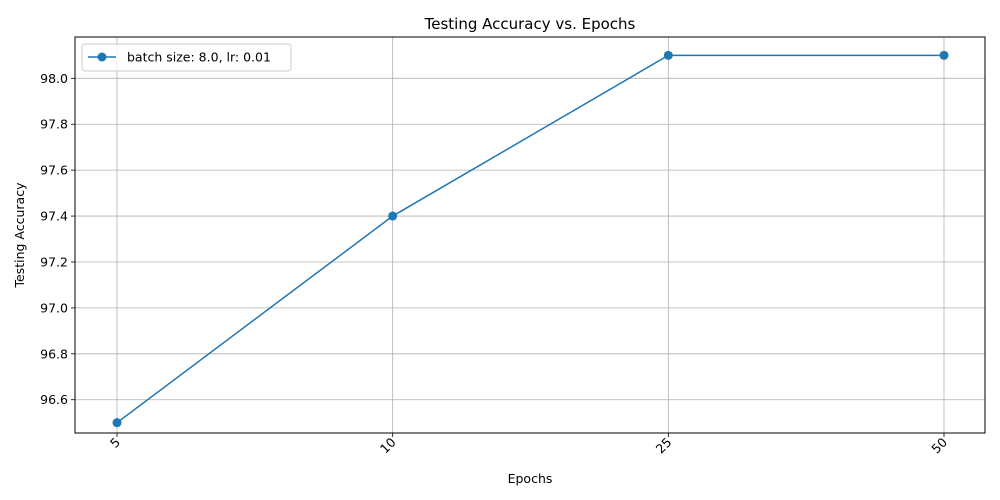  Describe the element at coordinates (102, 57) in the screenshot. I see `legend-marker-swatch` at that location.